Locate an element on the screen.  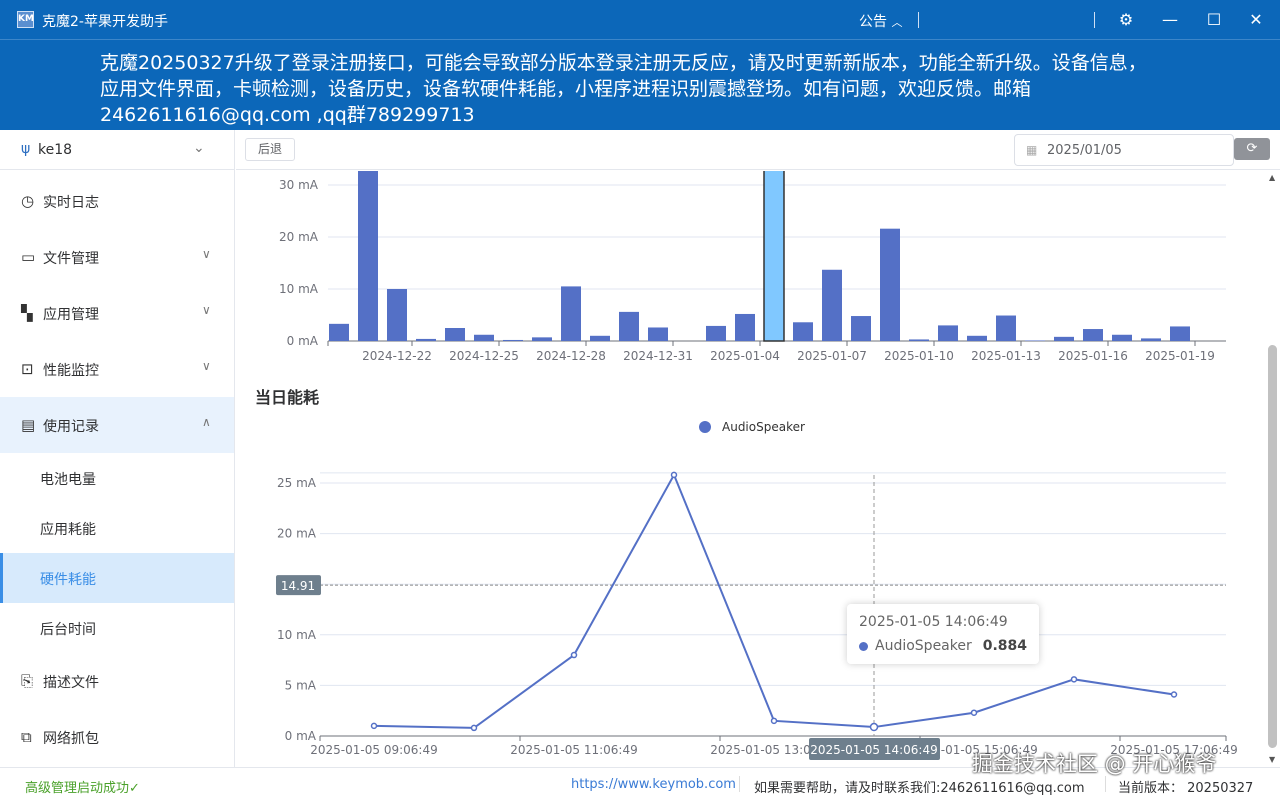
legend-dot-icon is located at coordinates (705, 427).